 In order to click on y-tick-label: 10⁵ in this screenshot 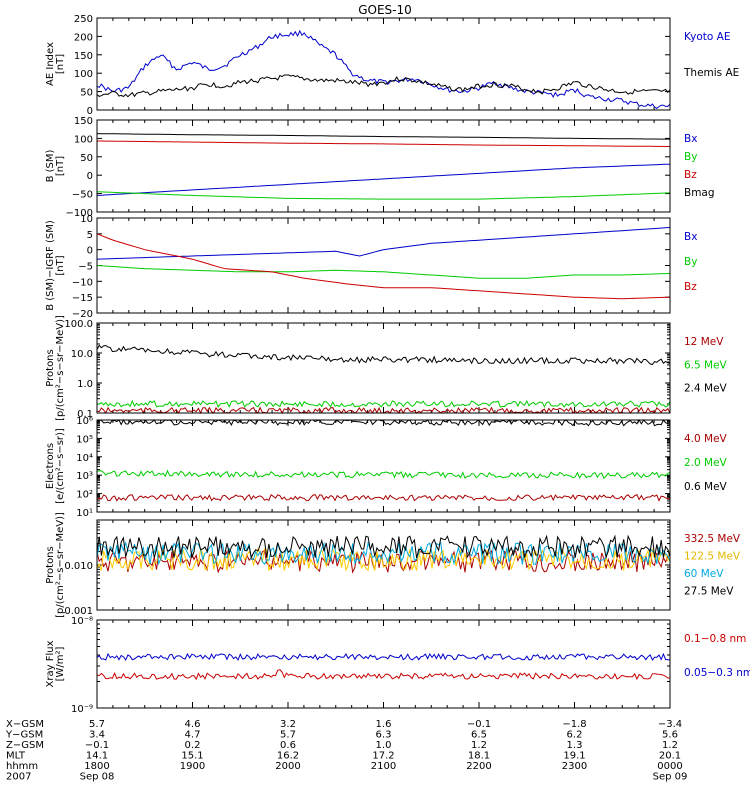, I will do `click(84, 439)`.